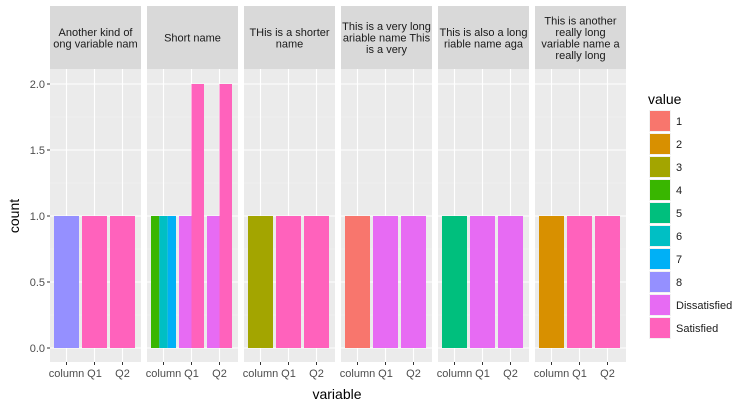 This screenshot has width=755, height=410. Describe the element at coordinates (665, 99) in the screenshot. I see `legend-title: value` at that location.